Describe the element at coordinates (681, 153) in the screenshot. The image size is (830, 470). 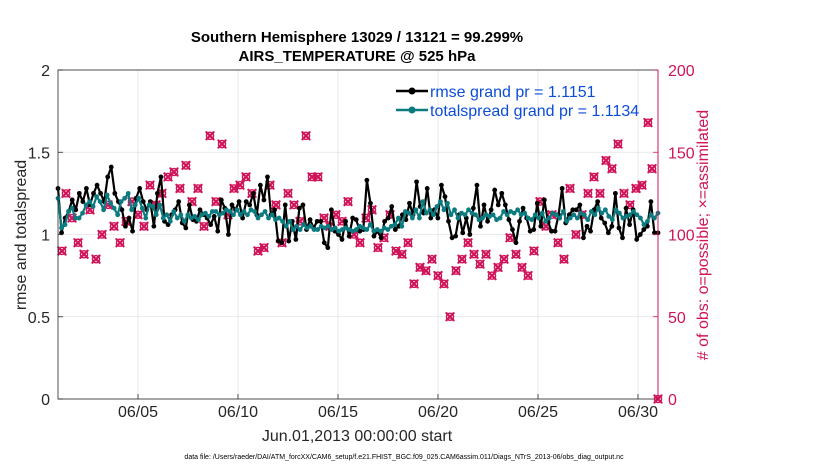
I see `y2-tick-label: 150` at that location.